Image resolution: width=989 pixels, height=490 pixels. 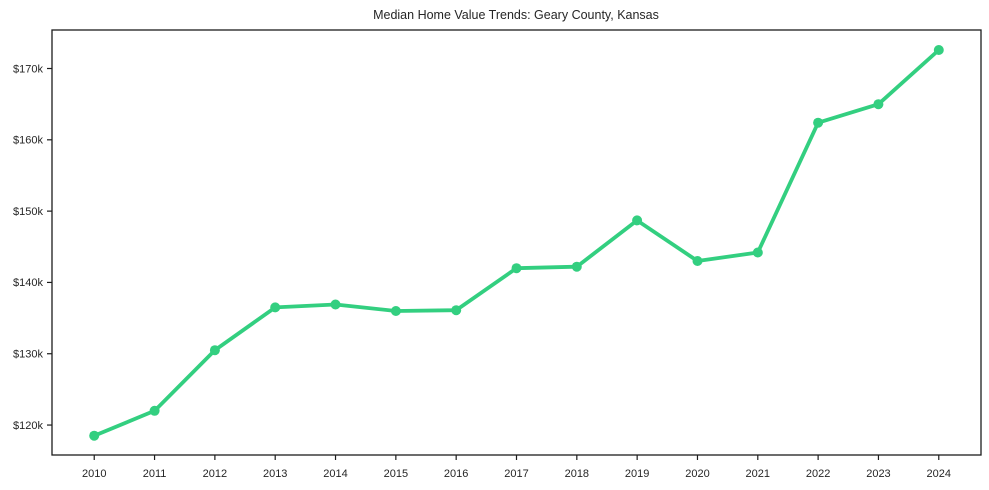 I want to click on y-tick-label: $120k, so click(x=28, y=426).